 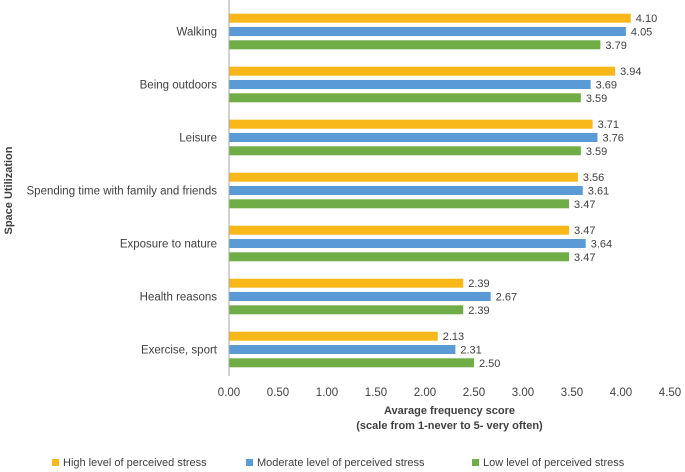 What do you see at coordinates (608, 125) in the screenshot?
I see `data-label-2-0: 3.71` at bounding box center [608, 125].